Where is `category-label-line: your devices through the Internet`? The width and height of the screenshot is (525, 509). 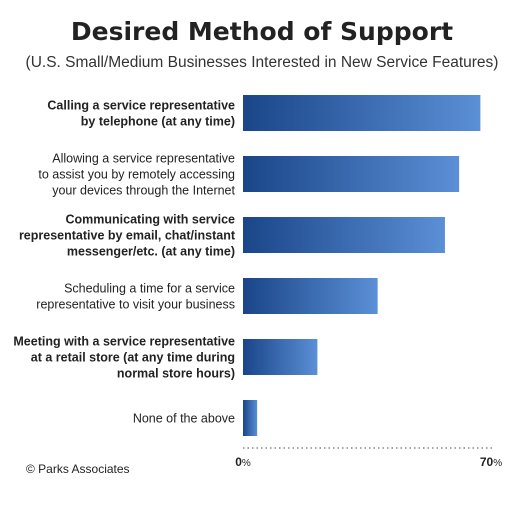 category-label-line: your devices through the Internet is located at coordinates (143, 191).